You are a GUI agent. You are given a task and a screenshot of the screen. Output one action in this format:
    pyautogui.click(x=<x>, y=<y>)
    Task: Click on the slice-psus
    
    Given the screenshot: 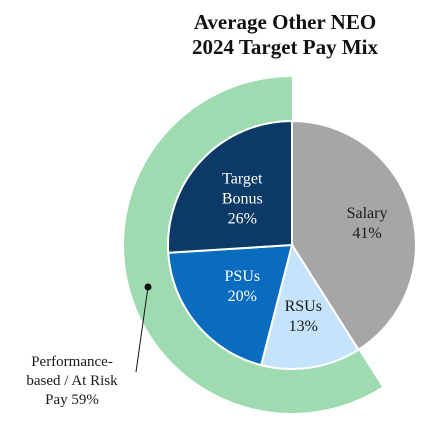 What is the action you would take?
    pyautogui.click(x=230, y=305)
    